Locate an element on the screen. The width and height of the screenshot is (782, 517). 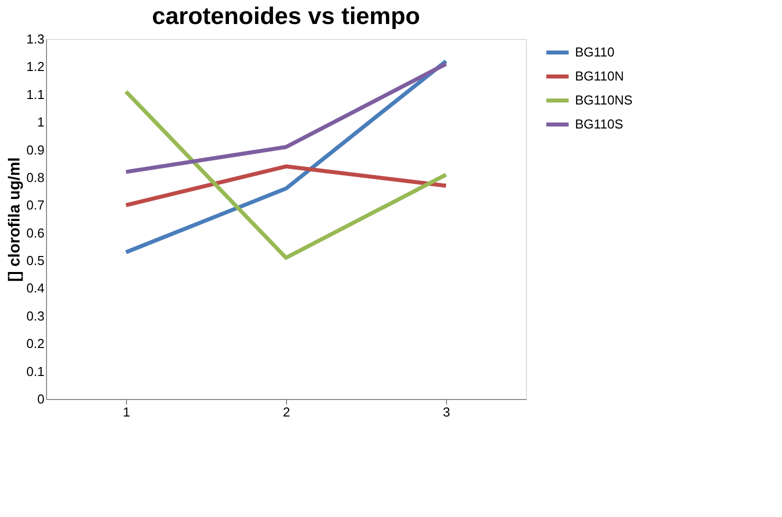
x-tick-label: 2 is located at coordinates (286, 412).